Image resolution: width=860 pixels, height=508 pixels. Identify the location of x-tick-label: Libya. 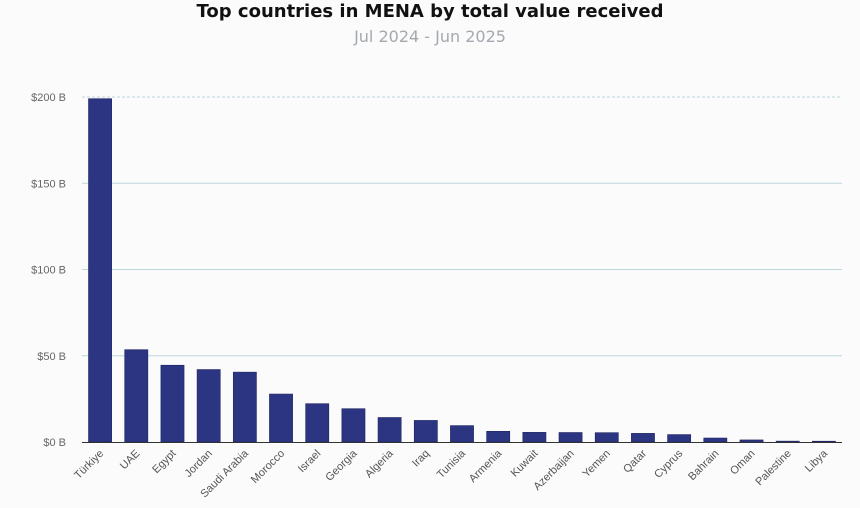
(817, 461).